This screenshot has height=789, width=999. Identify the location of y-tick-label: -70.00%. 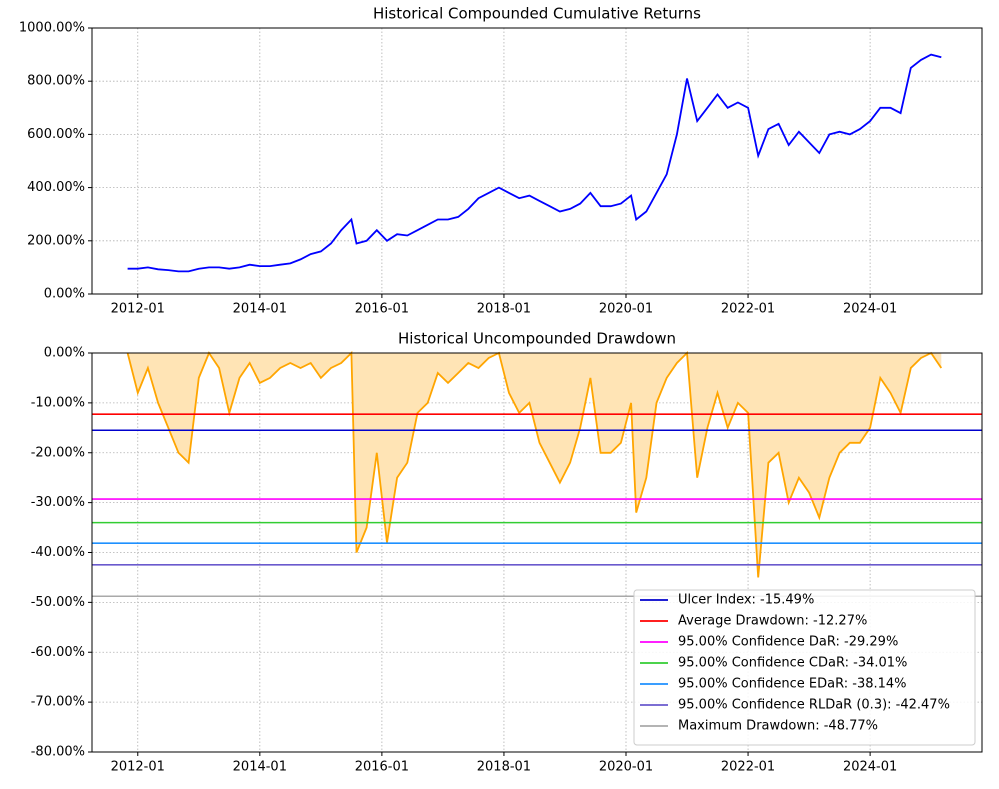
(58, 702).